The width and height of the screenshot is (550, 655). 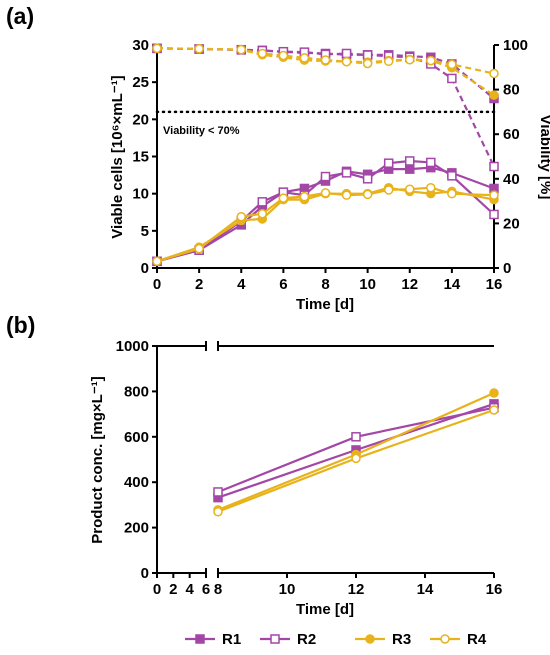 What do you see at coordinates (325, 107) in the screenshot?
I see `series-r2-viability-line` at bounding box center [325, 107].